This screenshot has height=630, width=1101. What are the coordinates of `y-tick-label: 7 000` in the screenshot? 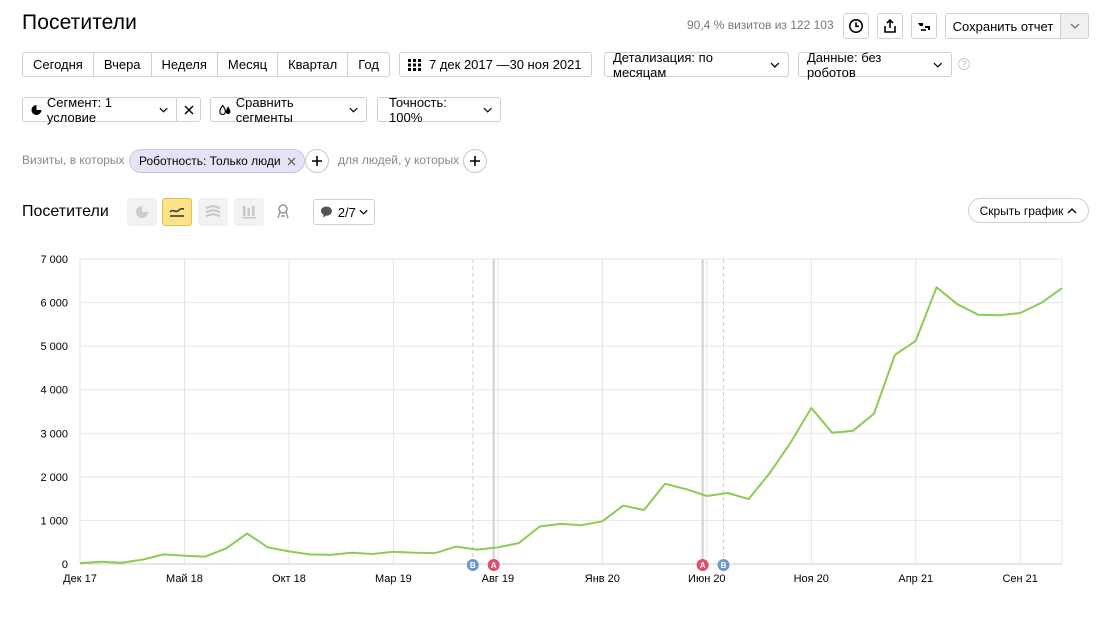 It's located at (54, 260).